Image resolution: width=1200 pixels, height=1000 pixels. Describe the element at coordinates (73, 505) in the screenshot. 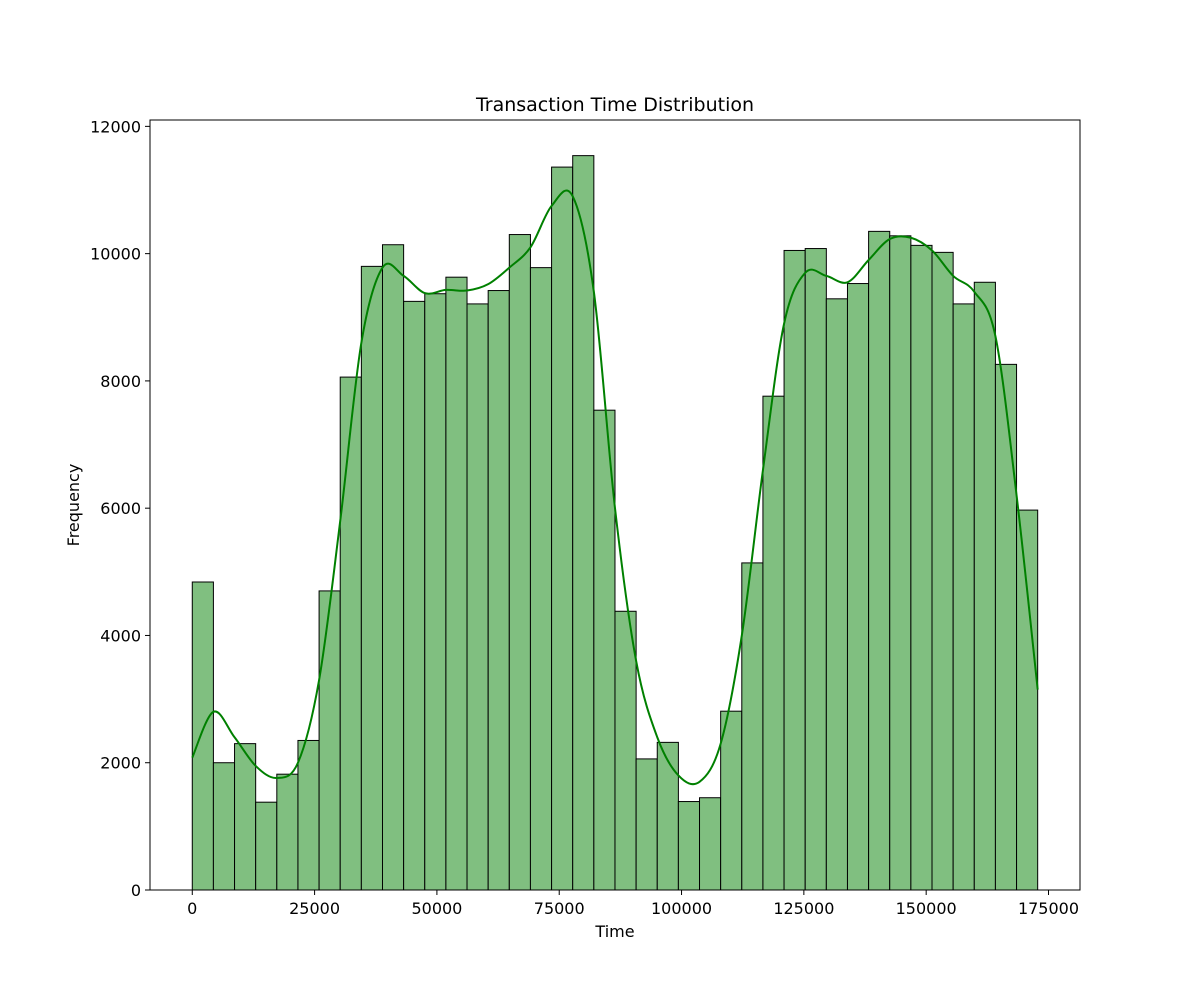

I see `y-axis-label: Frequency` at that location.